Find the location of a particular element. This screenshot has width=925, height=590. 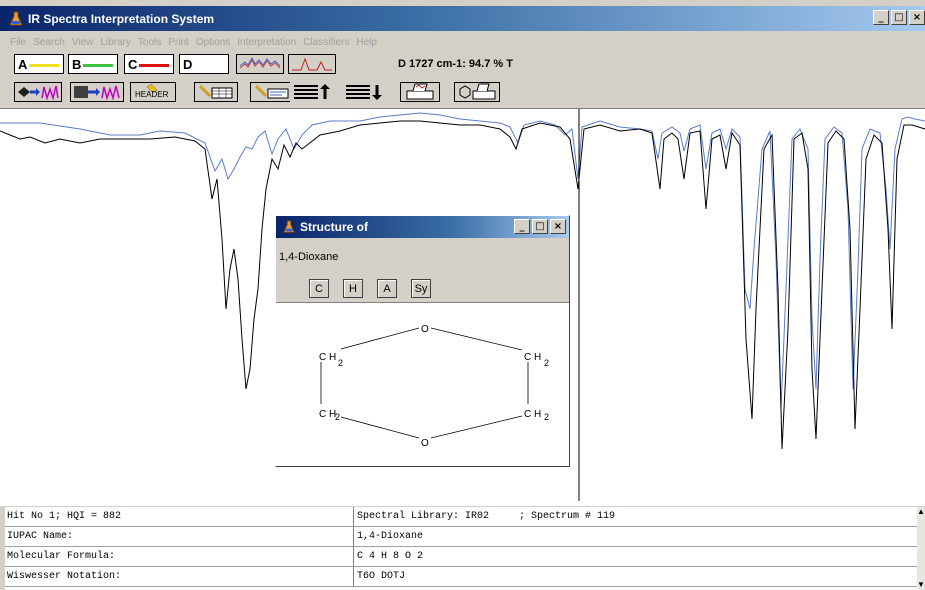

slot-a-label: A is located at coordinates (23, 64).